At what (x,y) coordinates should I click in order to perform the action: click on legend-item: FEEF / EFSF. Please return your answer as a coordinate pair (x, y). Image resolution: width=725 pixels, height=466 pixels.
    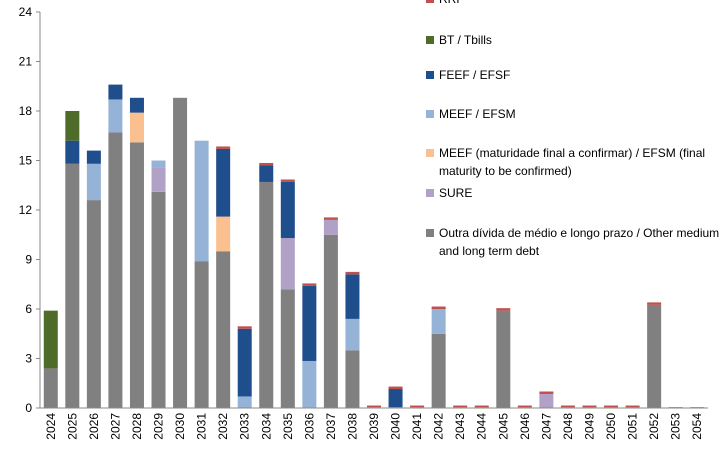
    Looking at the image, I should click on (575, 75).